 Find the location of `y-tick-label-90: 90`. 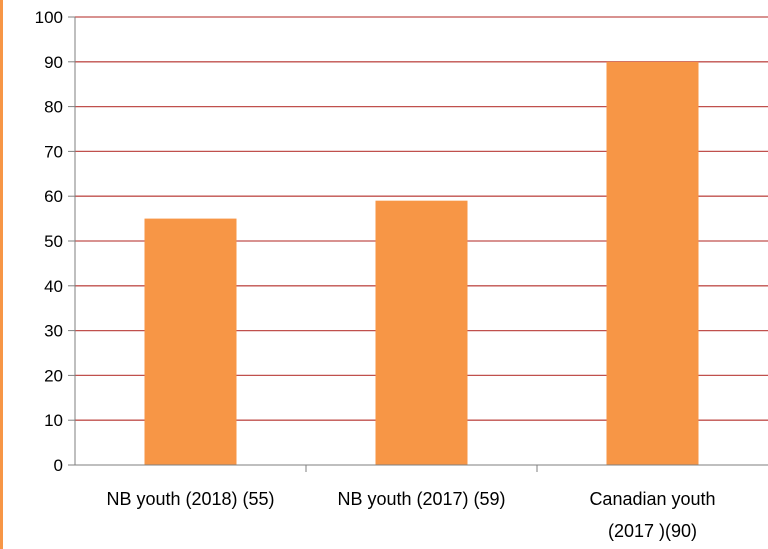

y-tick-label-90: 90 is located at coordinates (53, 62).